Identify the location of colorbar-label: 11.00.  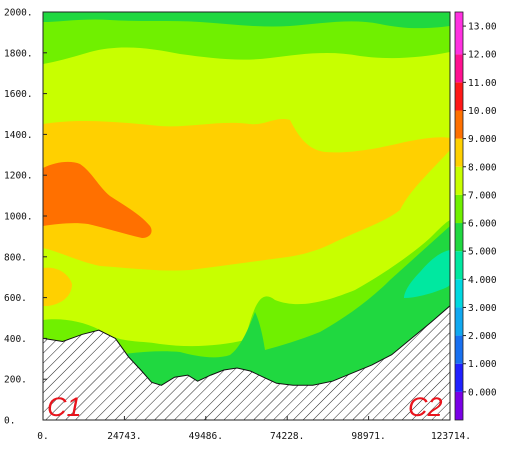
(482, 83).